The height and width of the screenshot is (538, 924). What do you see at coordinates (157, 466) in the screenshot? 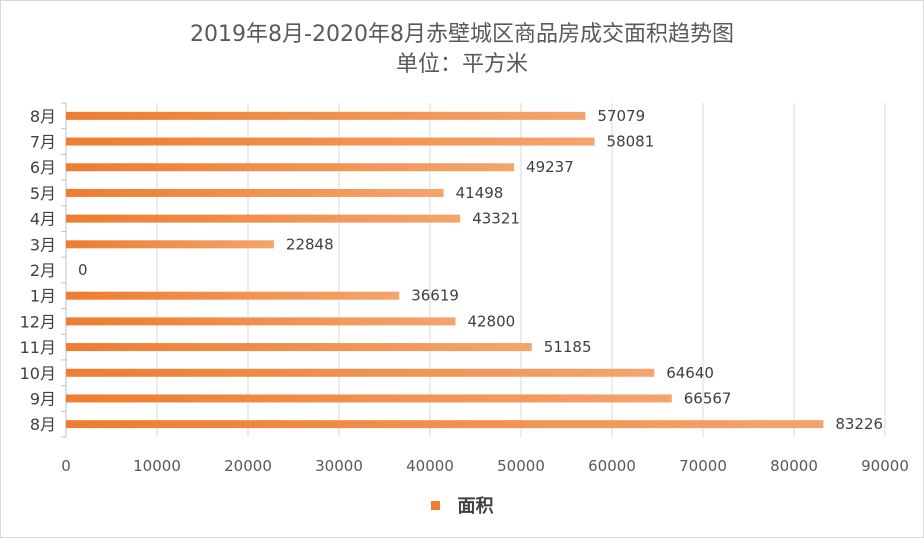
I see `x-tick-label: 10000` at bounding box center [157, 466].